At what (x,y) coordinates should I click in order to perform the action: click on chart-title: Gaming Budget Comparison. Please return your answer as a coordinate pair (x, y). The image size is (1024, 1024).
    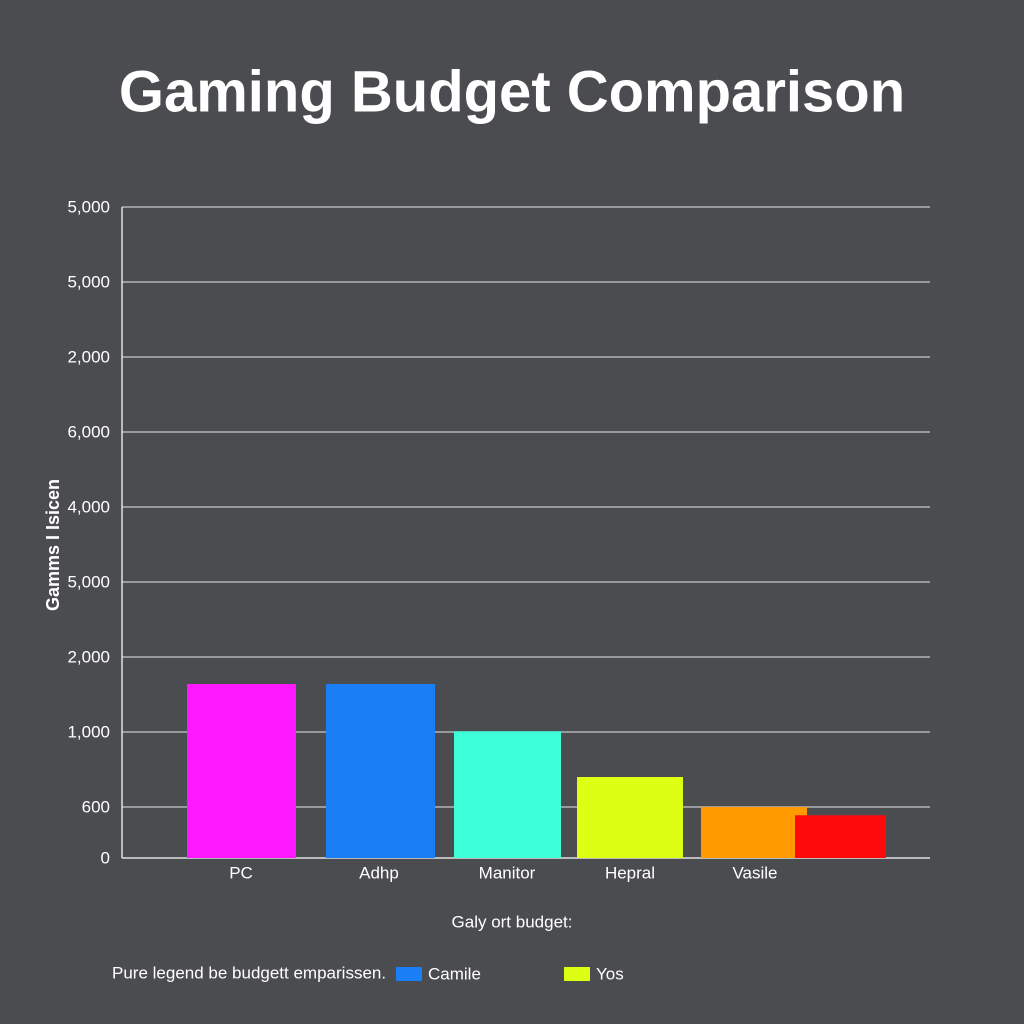
    Looking at the image, I should click on (512, 91).